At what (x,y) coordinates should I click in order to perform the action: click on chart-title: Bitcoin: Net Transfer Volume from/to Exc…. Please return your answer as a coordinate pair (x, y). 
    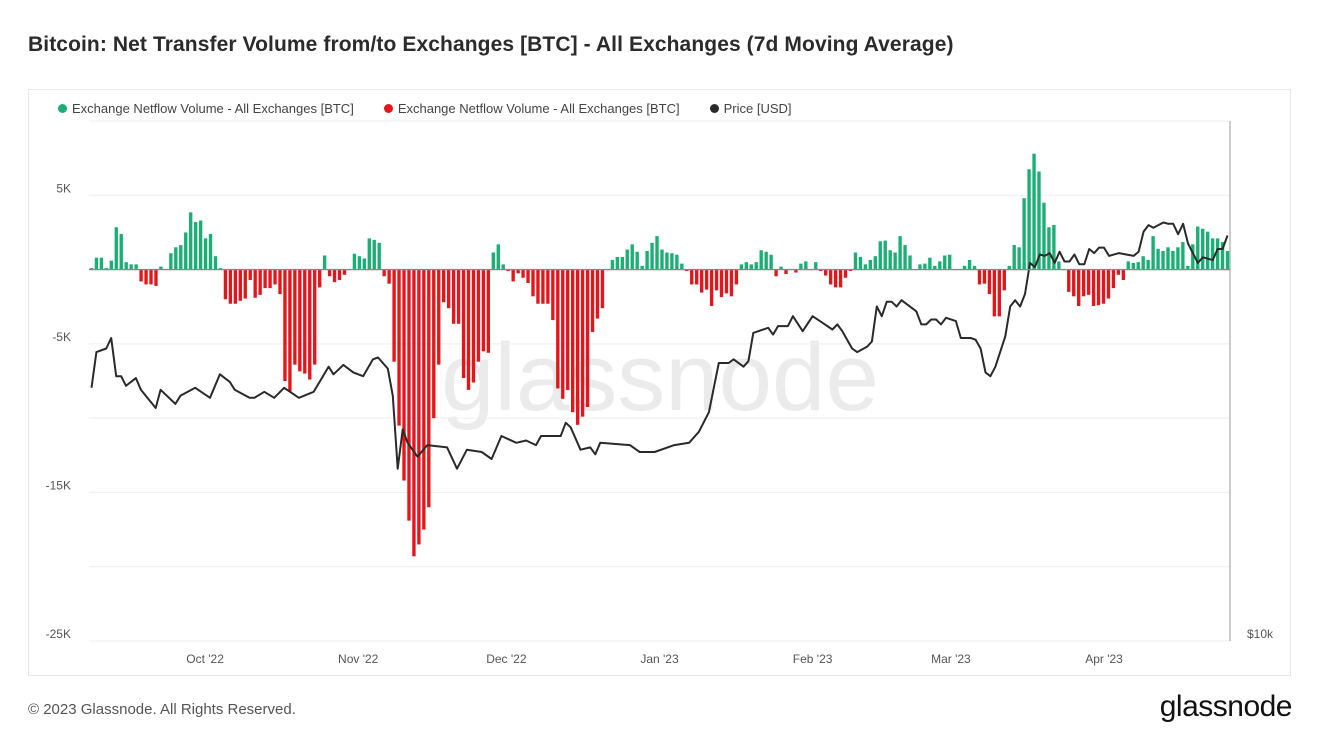
    Looking at the image, I should click on (491, 44).